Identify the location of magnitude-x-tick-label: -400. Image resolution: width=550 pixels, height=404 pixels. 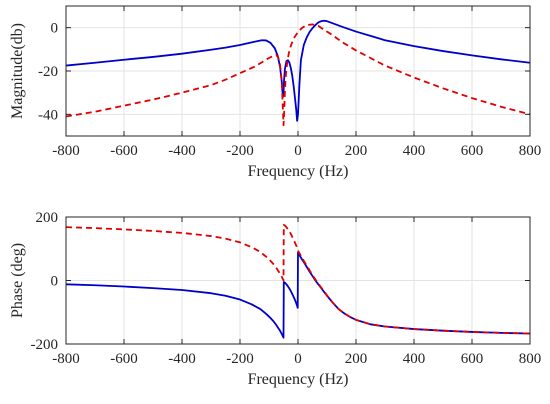
(182, 151).